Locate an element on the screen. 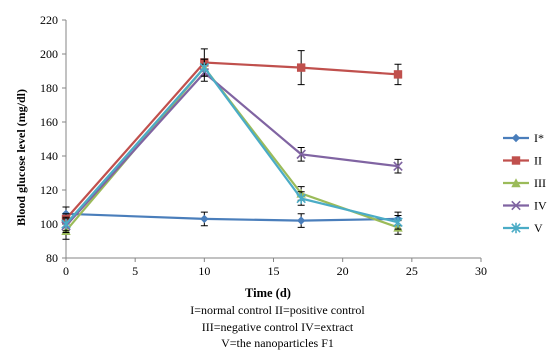 This screenshot has height=354, width=547. y-tick-label: 120 is located at coordinates (49, 190).